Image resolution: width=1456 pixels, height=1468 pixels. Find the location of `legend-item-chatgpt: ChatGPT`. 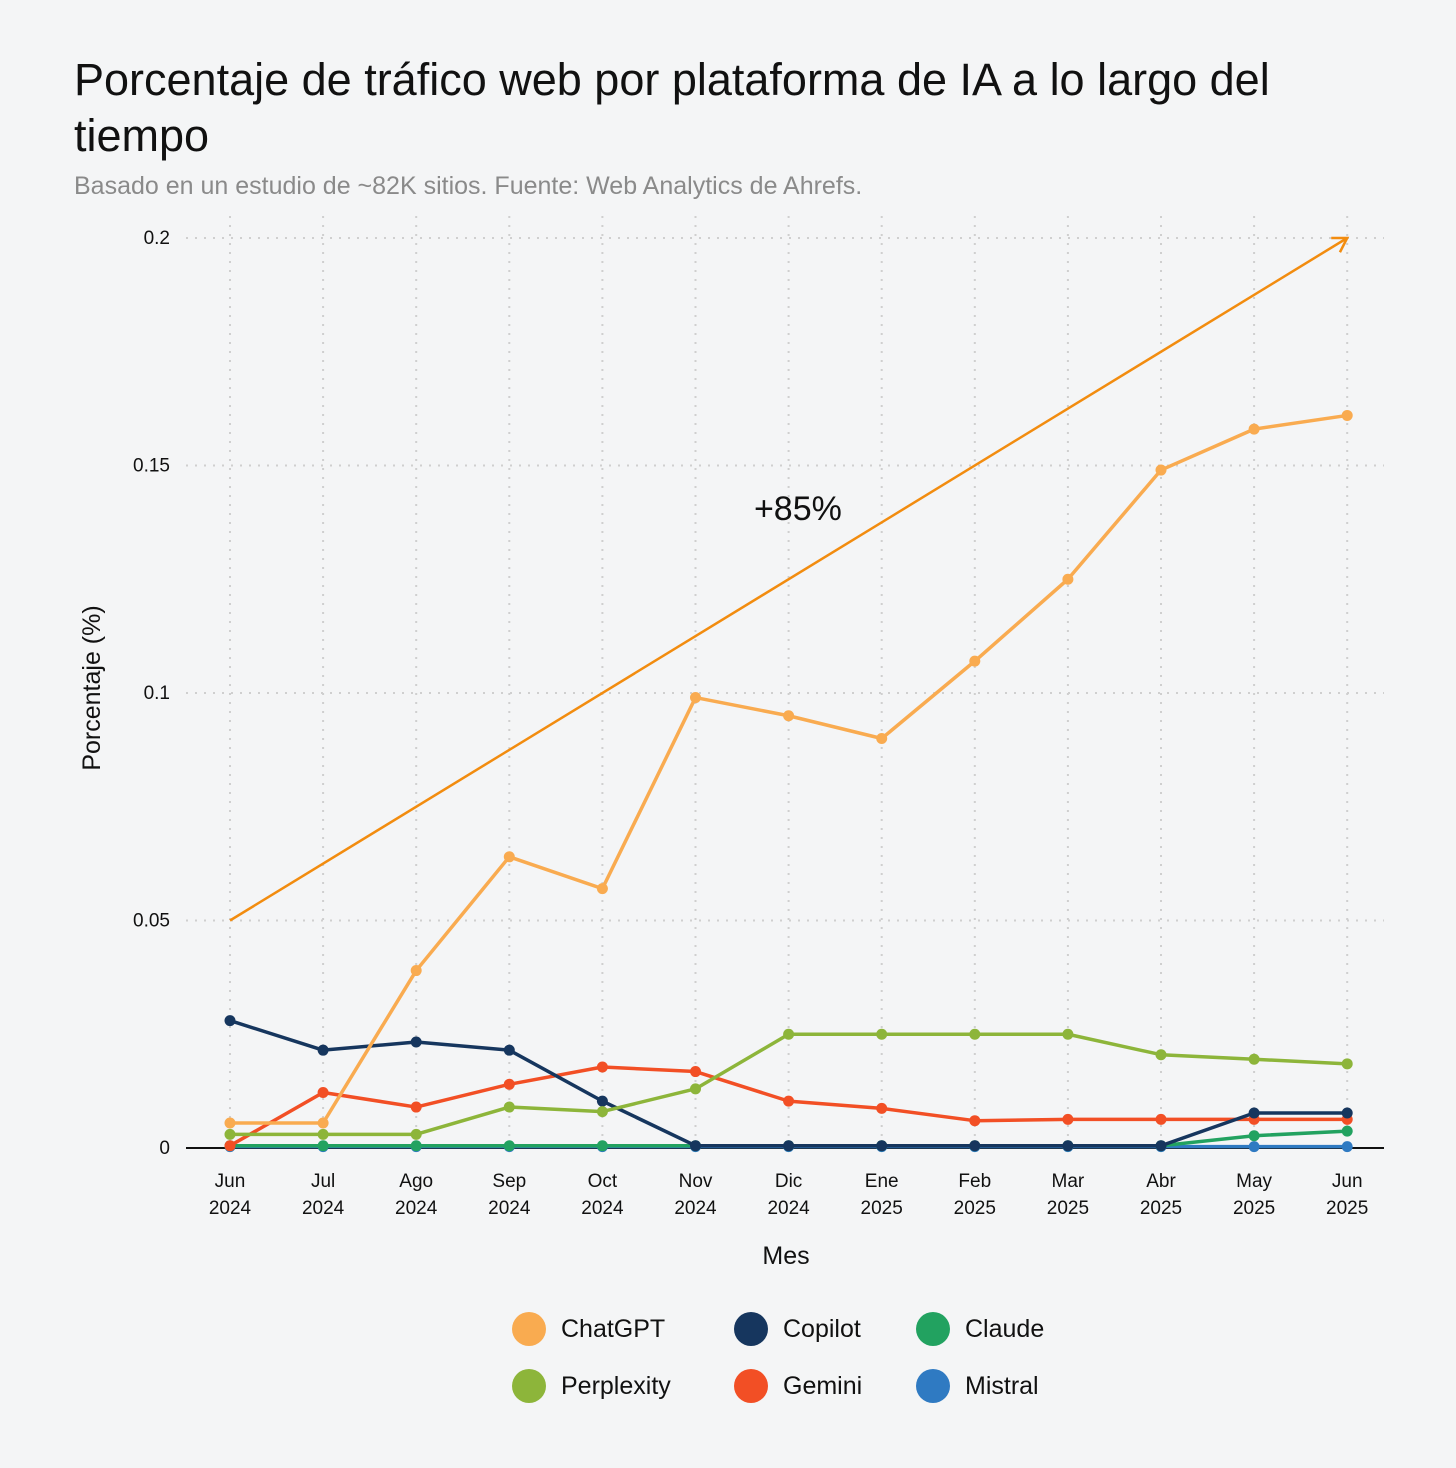

legend-item-chatgpt: ChatGPT is located at coordinates (623, 1329).